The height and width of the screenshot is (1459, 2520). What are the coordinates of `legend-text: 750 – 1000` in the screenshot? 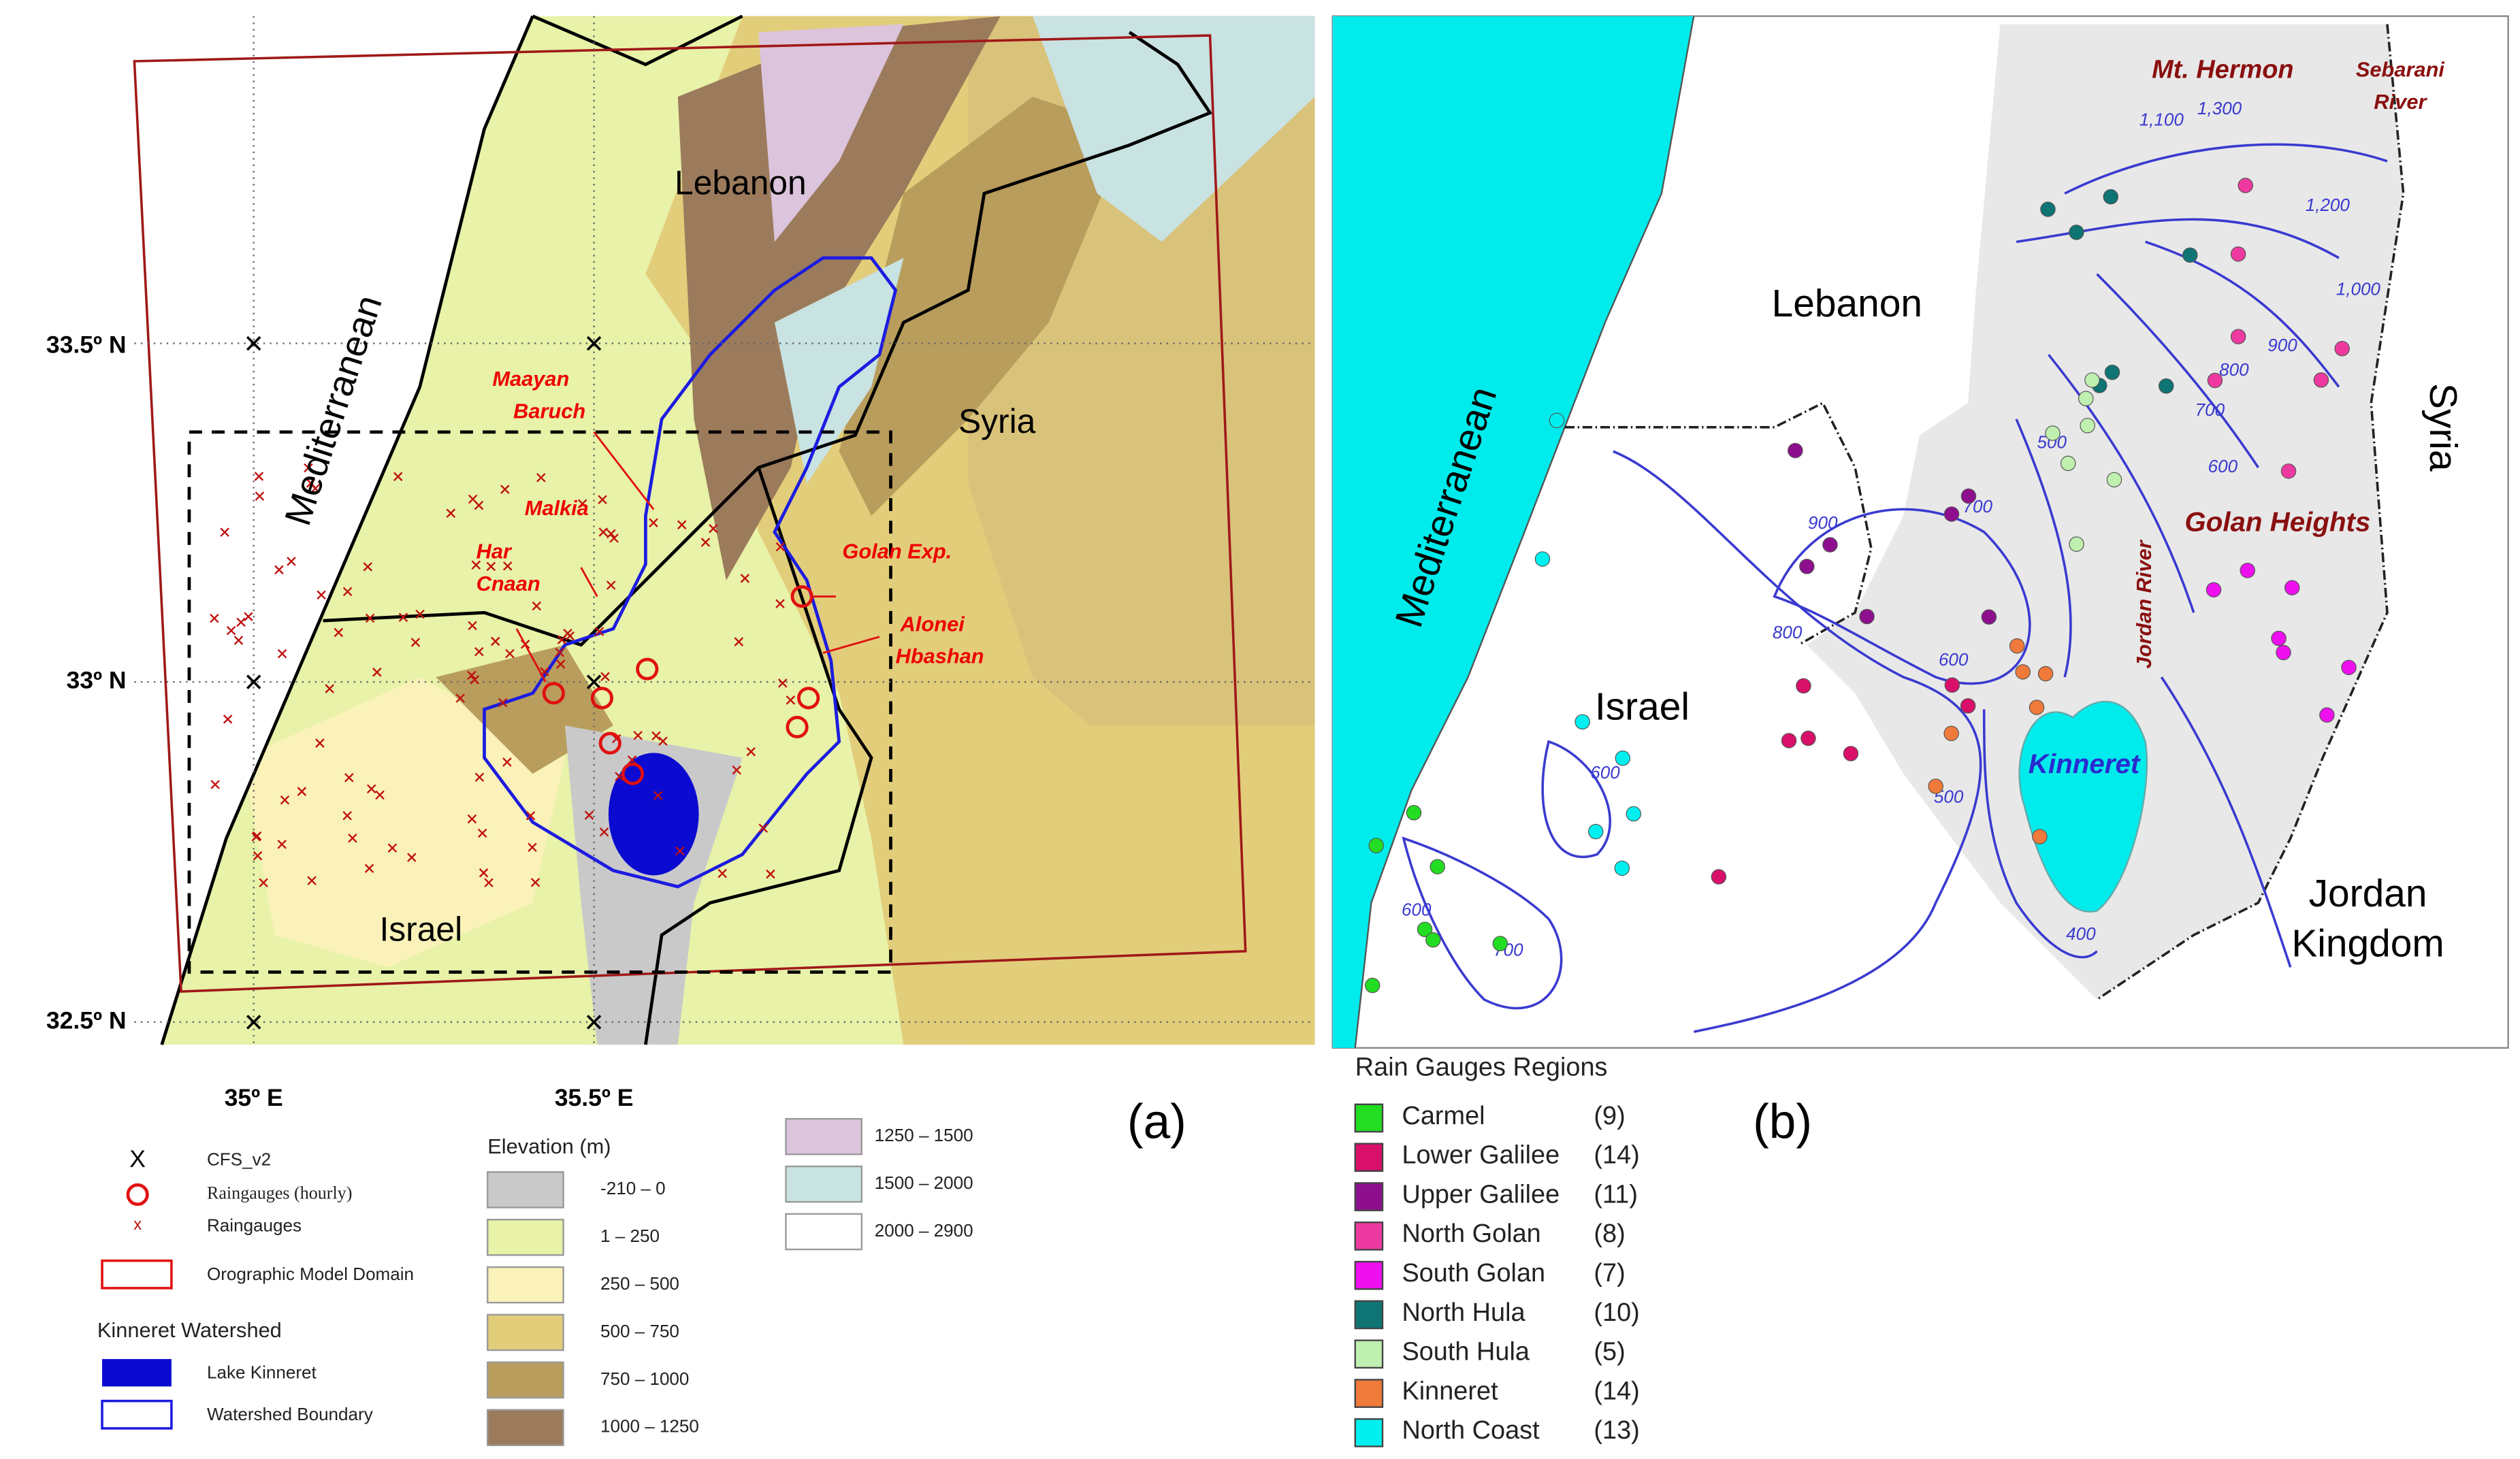 It's located at (645, 1378).